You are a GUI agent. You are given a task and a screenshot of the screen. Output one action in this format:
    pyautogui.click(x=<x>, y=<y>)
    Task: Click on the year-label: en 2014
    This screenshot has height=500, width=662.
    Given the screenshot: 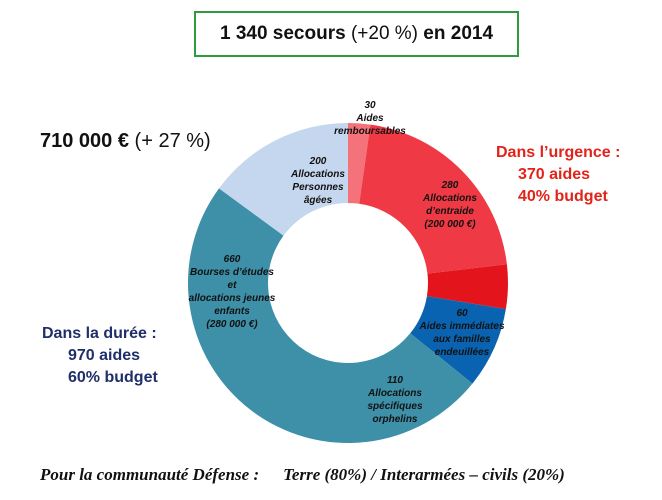 What is the action you would take?
    pyautogui.click(x=458, y=33)
    